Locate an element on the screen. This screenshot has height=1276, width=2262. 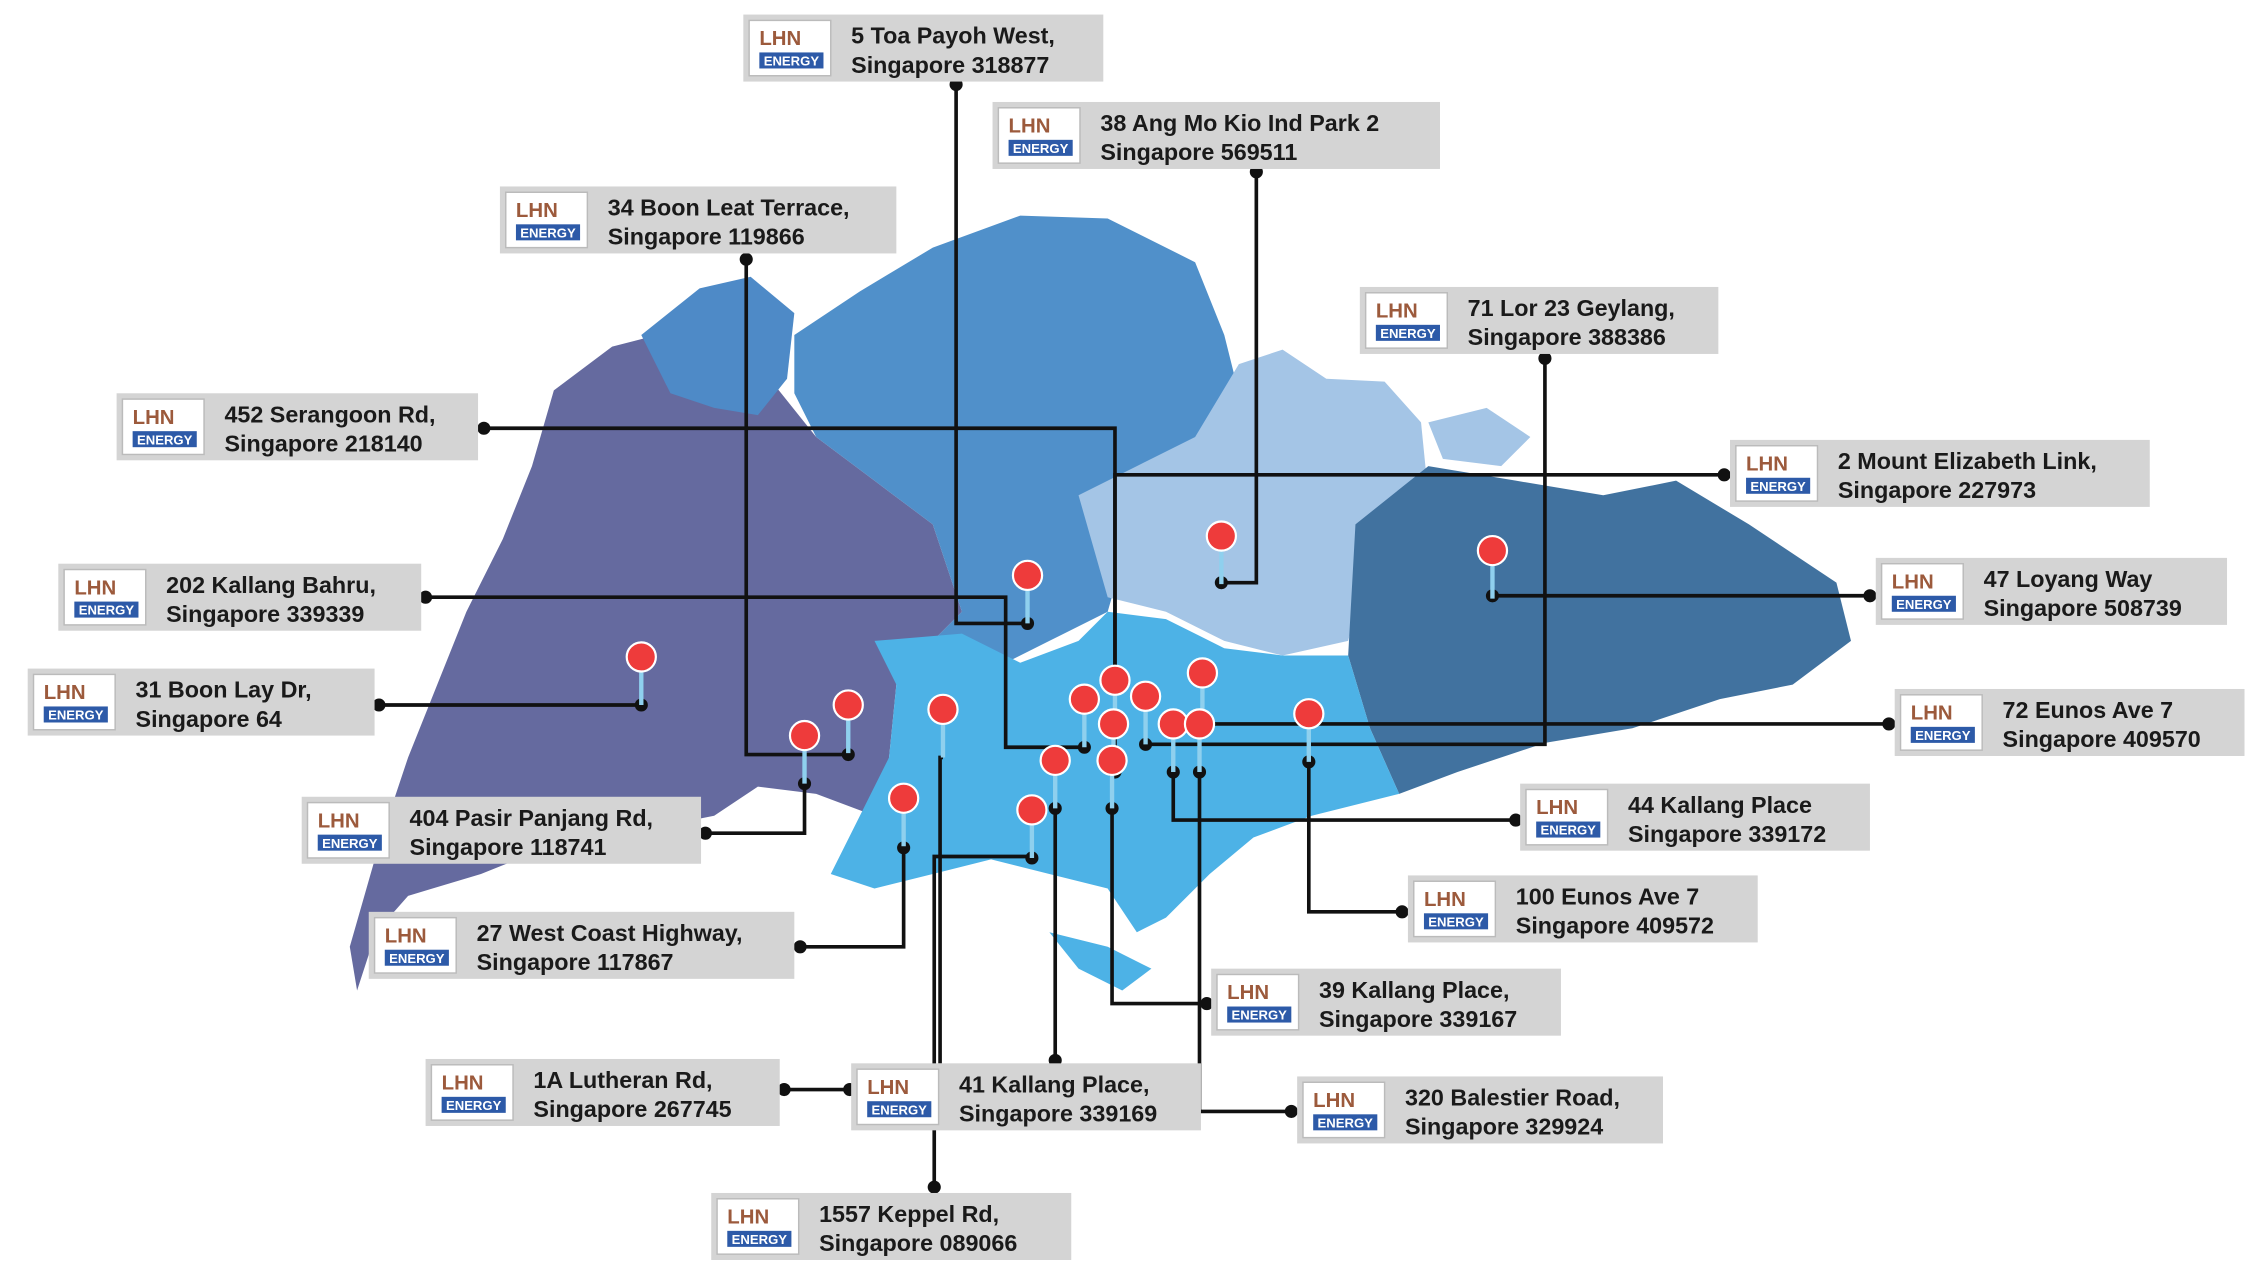
address-line-1: 31 Boon Lay Dr, is located at coordinates (224, 690).